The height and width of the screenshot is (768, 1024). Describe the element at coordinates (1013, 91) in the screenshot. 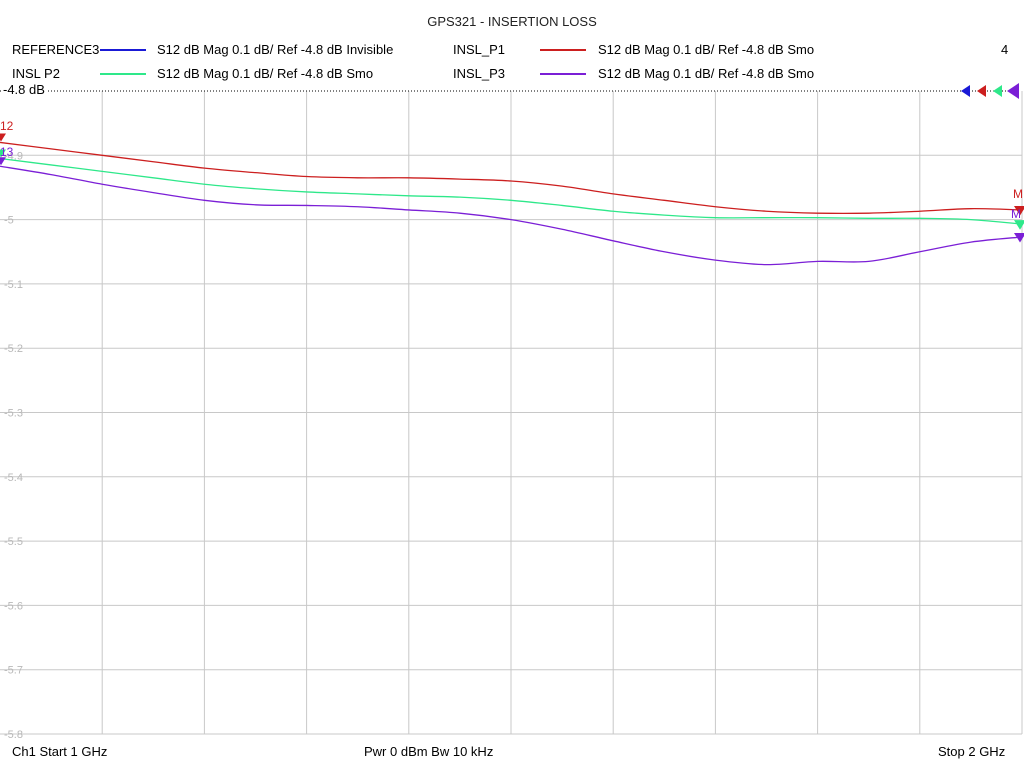

I see `ref-arrow-insl-p3` at that location.